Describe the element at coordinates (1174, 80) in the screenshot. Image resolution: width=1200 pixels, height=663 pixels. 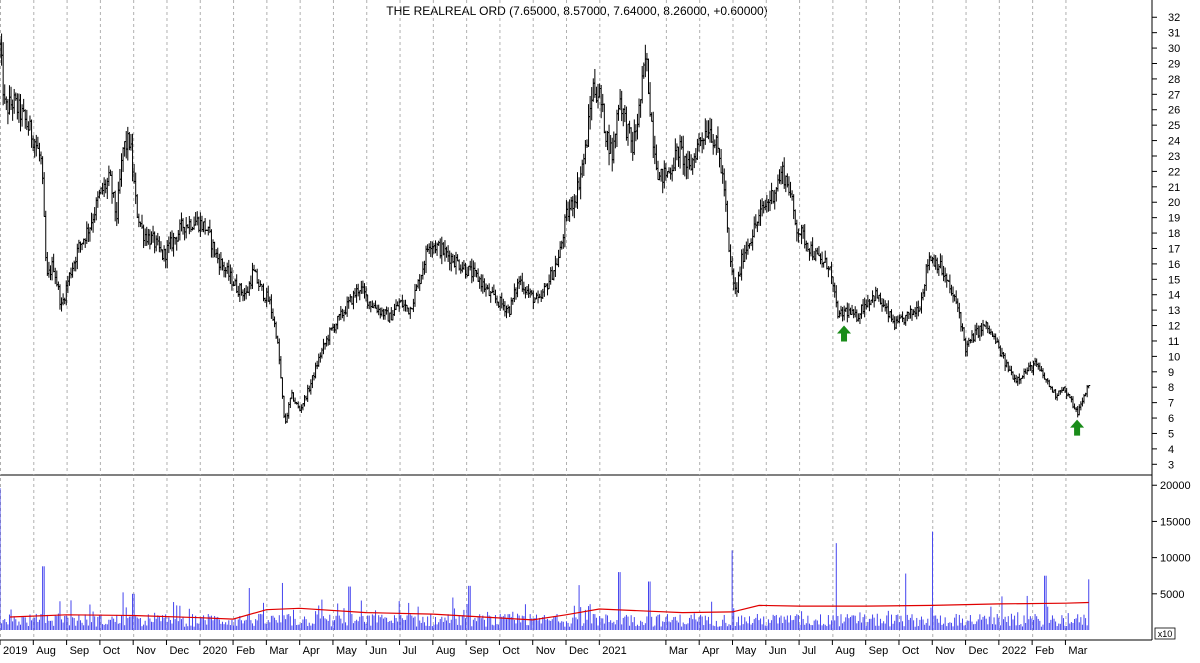
I see `price-tick-label: 28` at that location.